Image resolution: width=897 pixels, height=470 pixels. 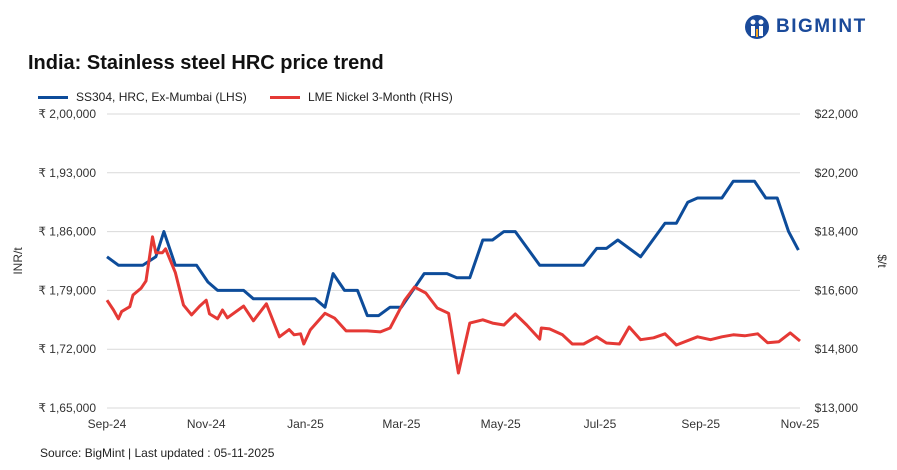 What do you see at coordinates (380, 97) in the screenshot?
I see `legend-label: LME Nickel 3-Month (RHS)` at bounding box center [380, 97].